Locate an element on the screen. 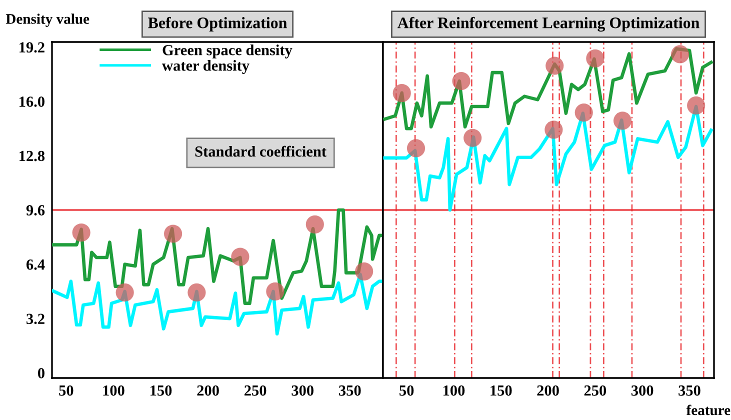 This screenshot has height=420, width=731. y-tick-label: 0 is located at coordinates (41, 373).